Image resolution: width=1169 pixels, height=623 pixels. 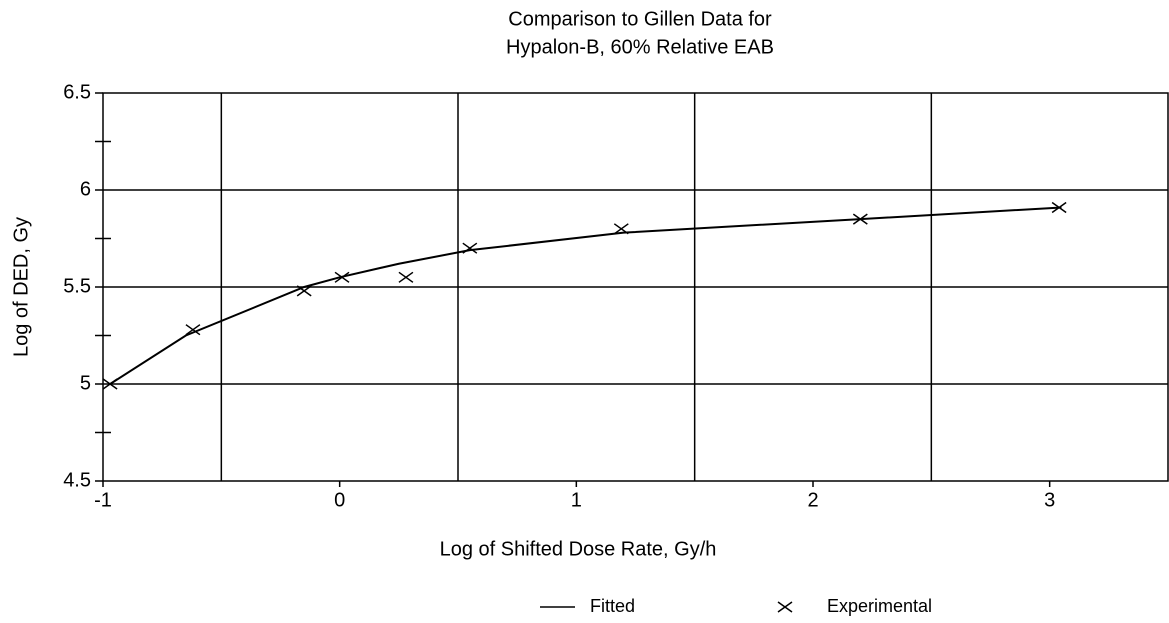 I want to click on legend-label: Fitted, so click(x=612, y=606).